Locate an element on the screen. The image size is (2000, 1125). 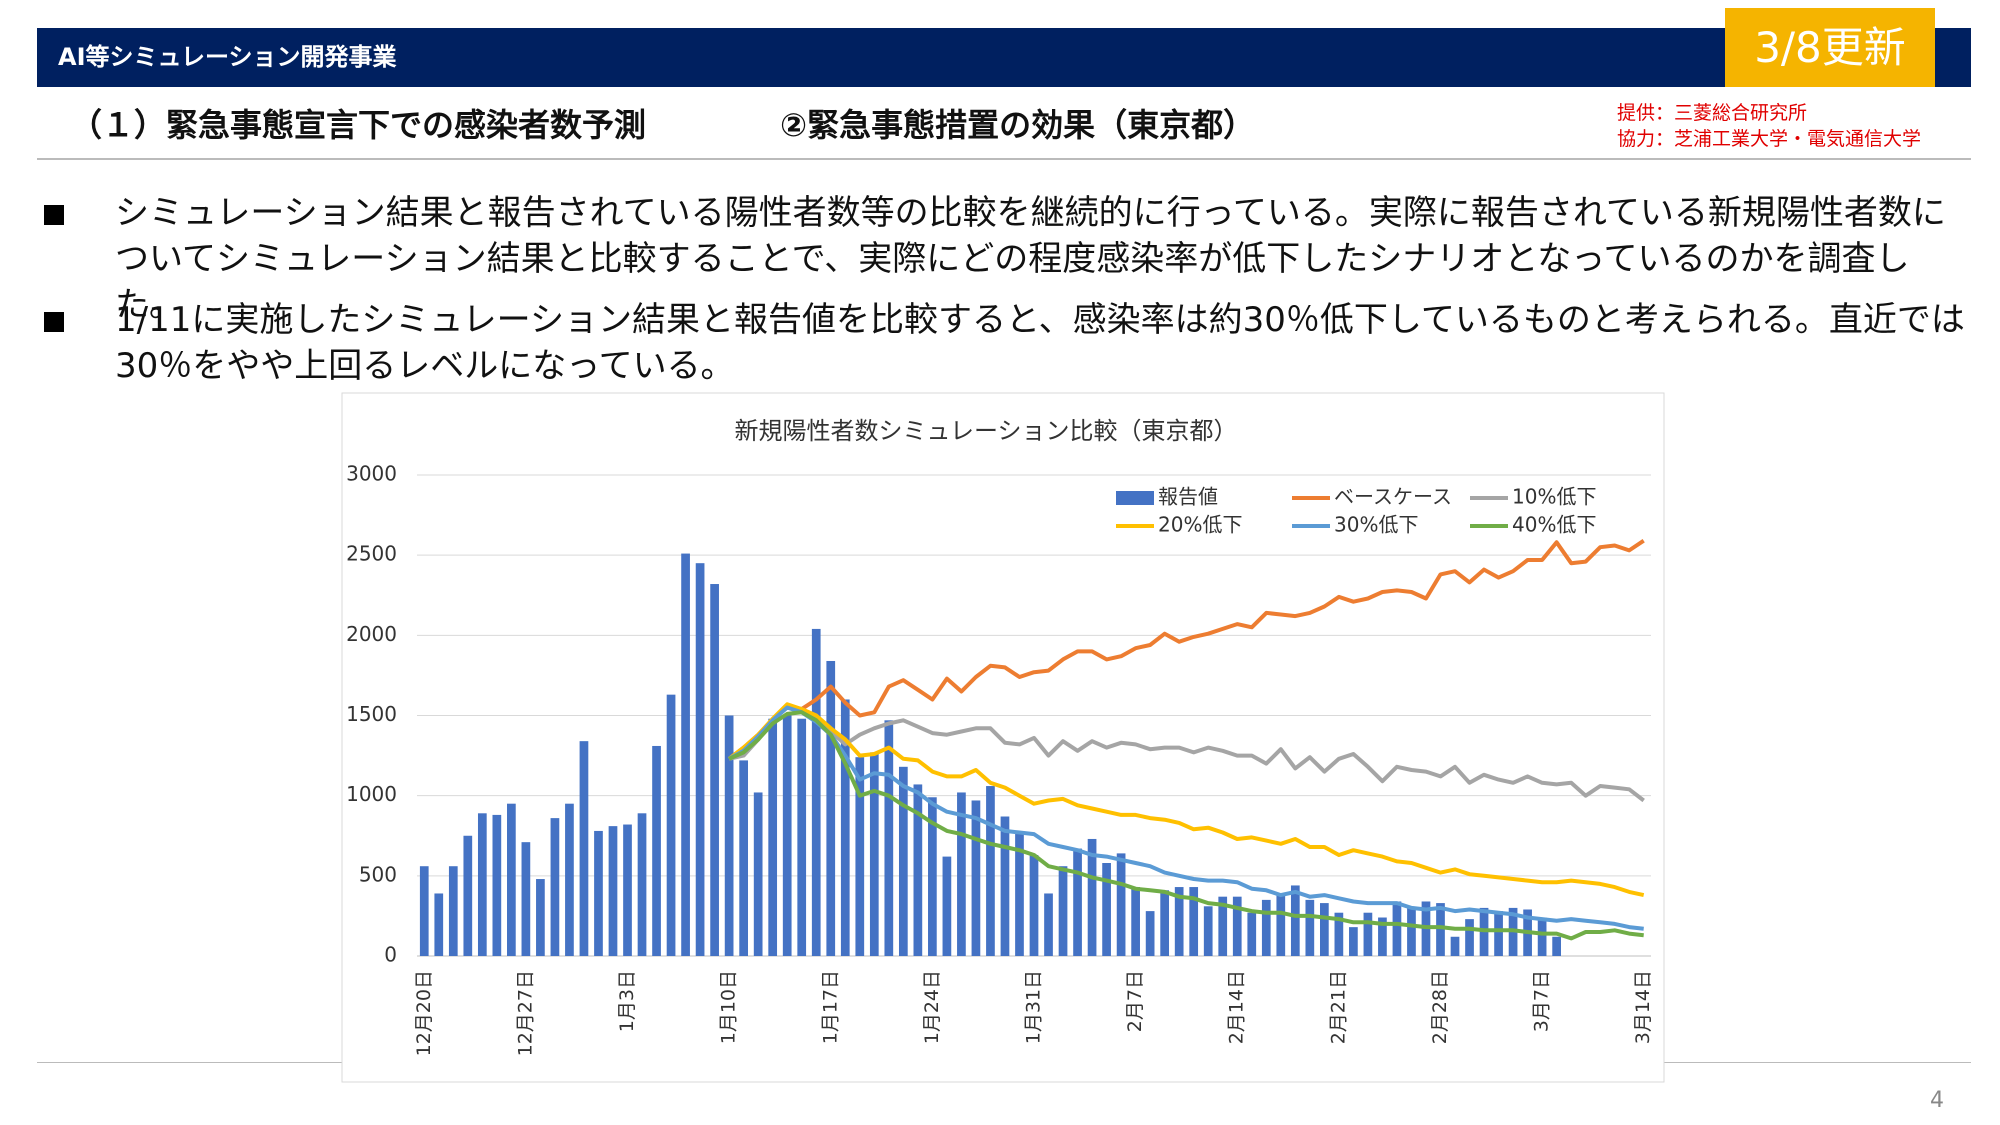
subtitle: ②緊急事態措置の効果（東京都） is located at coordinates (1018, 125).